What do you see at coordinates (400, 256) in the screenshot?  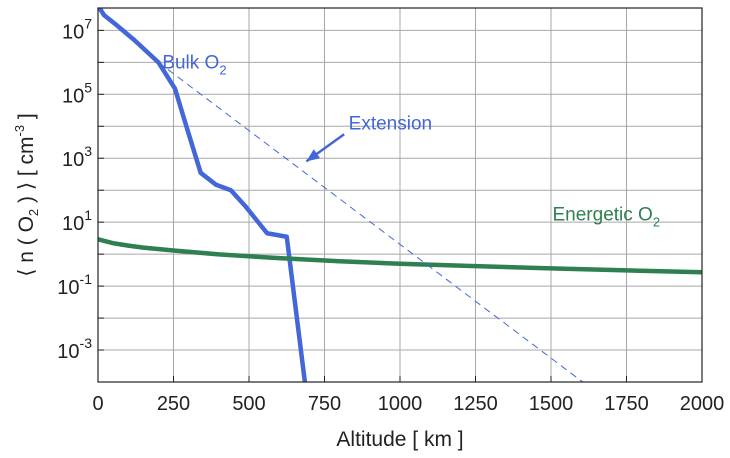 I see `series-line-energetic` at bounding box center [400, 256].